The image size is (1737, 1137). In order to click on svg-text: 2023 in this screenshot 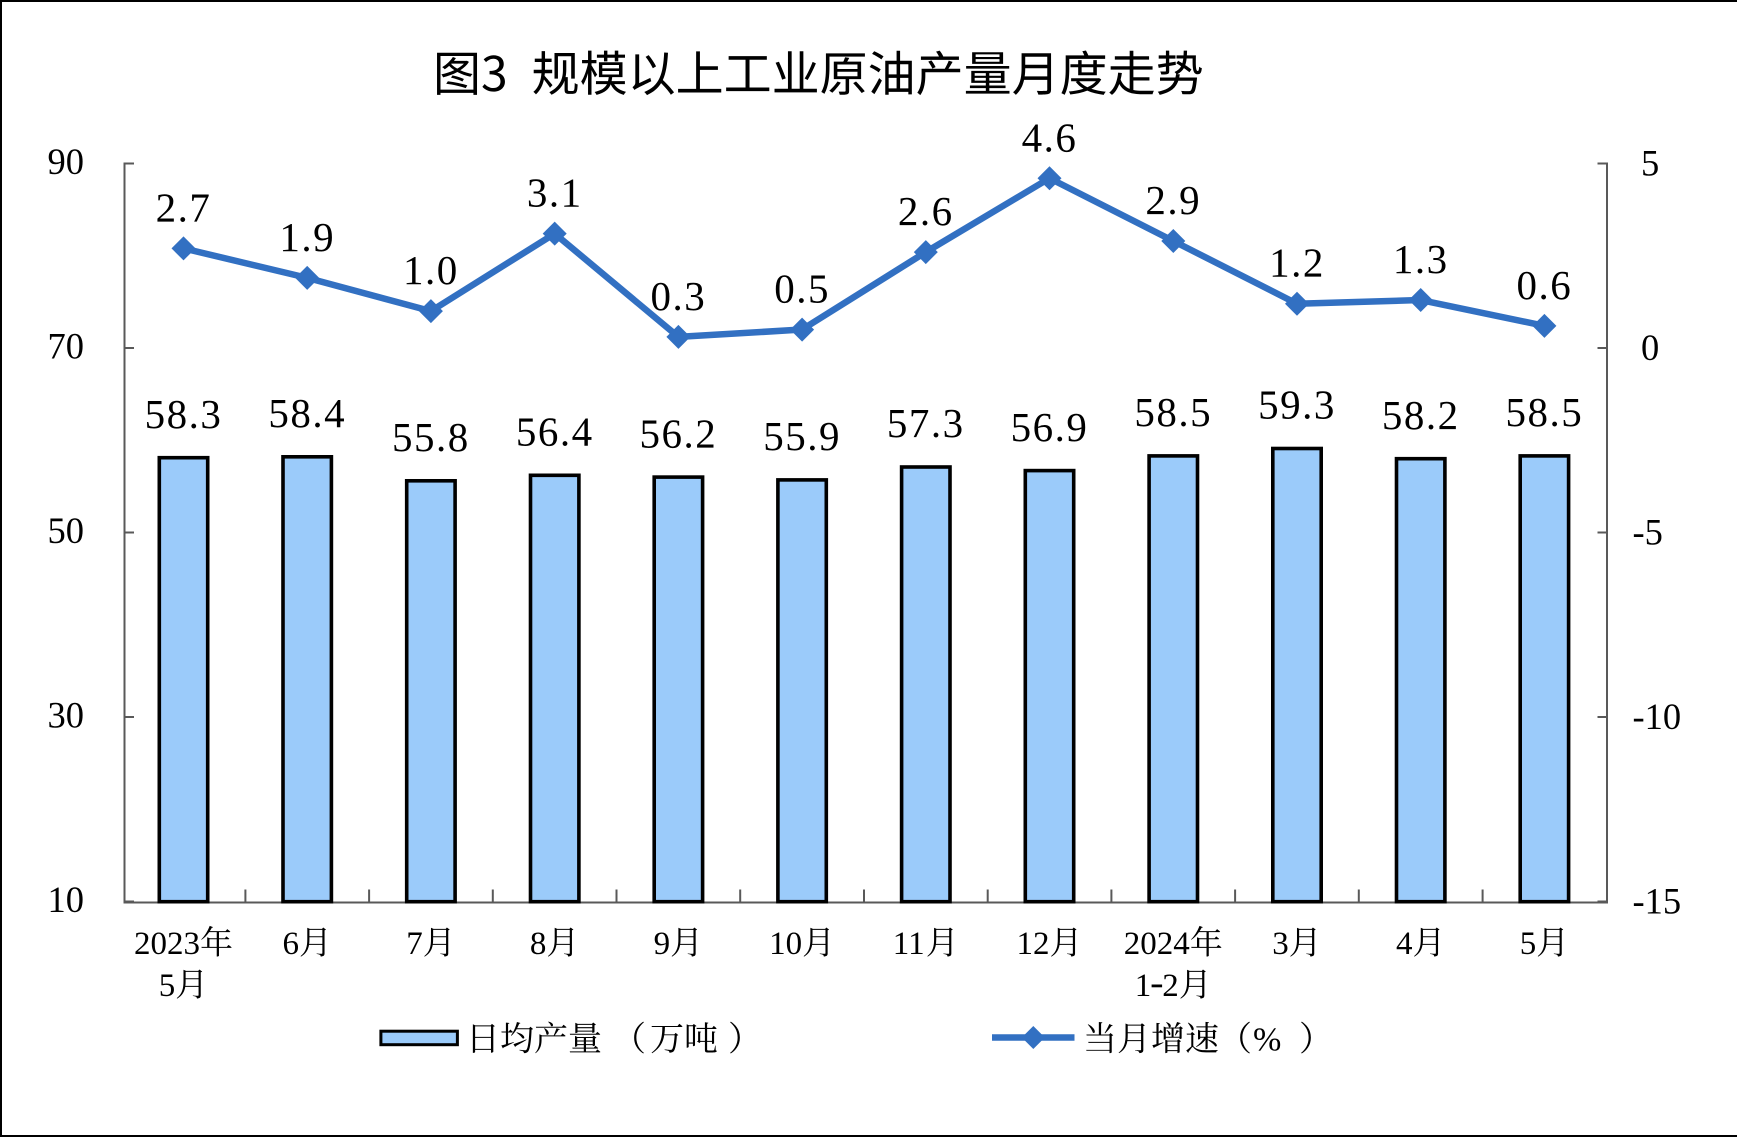, I will do `click(167, 944)`.